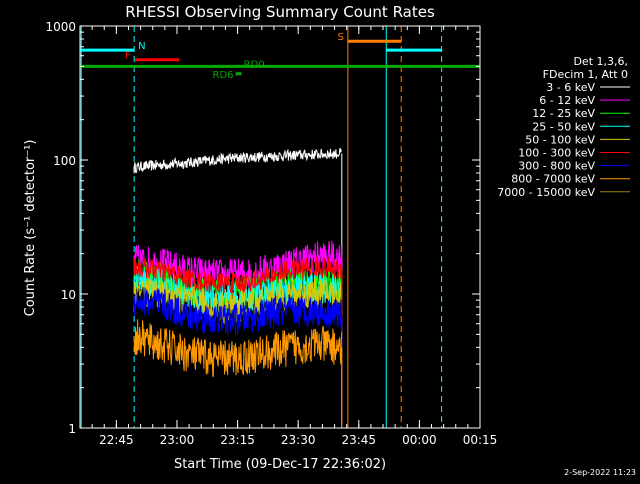 The width and height of the screenshot is (640, 484). I want to click on y-tick-label: 1000, so click(60, 27).